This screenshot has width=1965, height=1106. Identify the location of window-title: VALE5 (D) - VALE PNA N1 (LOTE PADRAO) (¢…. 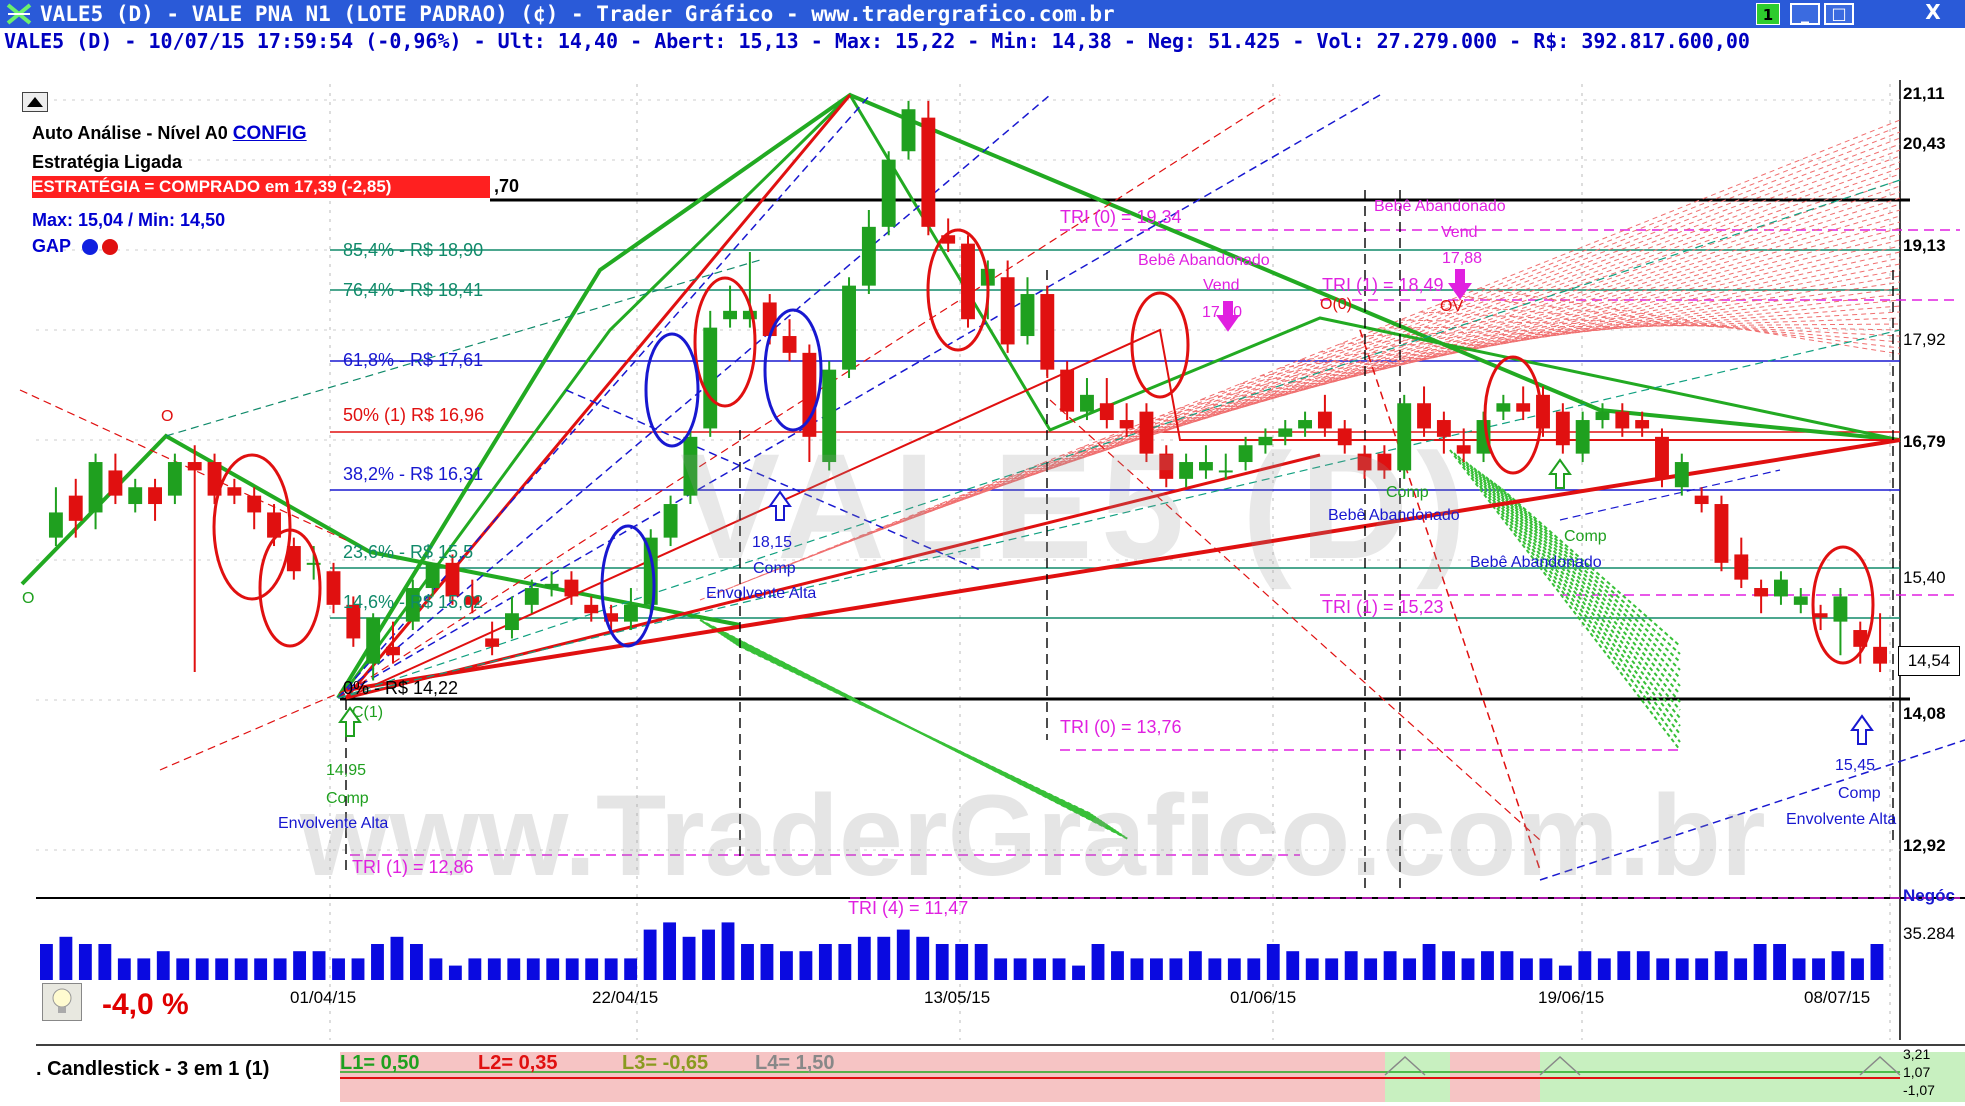
(577, 14).